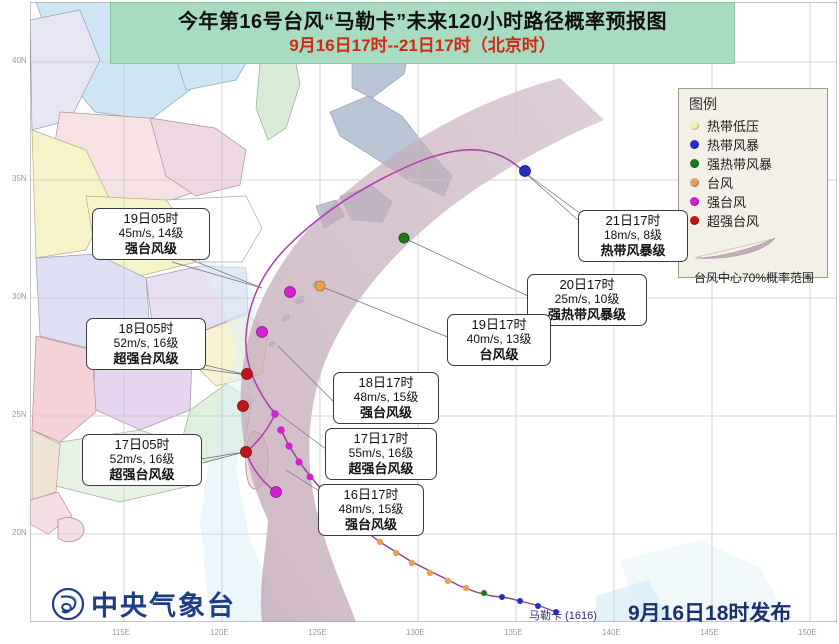 The image size is (839, 644). I want to click on legend-box: 图例 热带低压 热带风暴 强热带风暴 台风 强台风 超强台风, so click(753, 186).